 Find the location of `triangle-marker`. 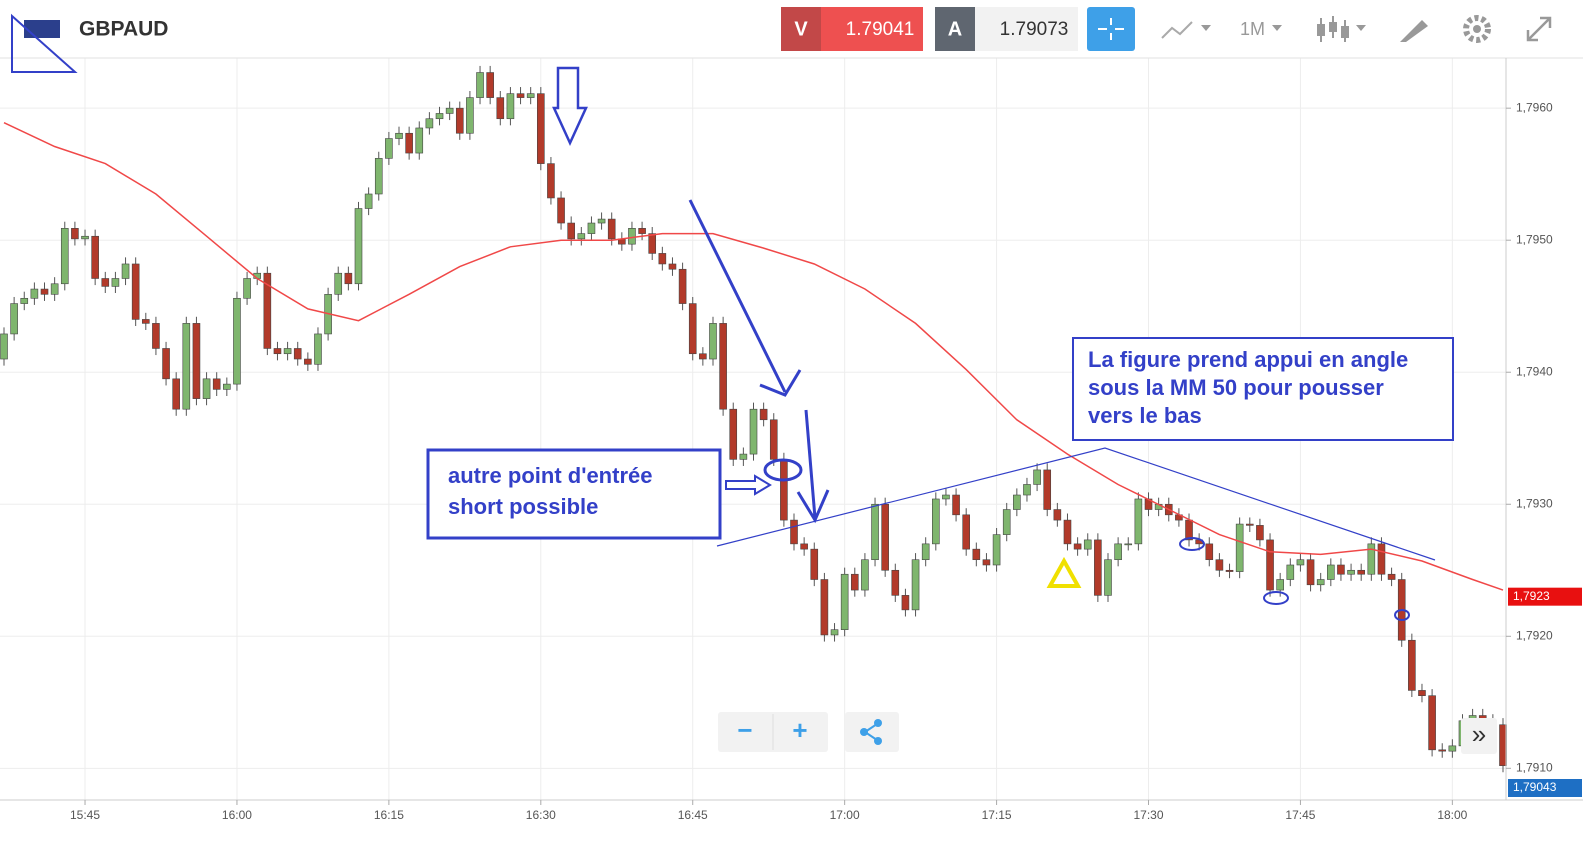

triangle-marker is located at coordinates (1064, 572).